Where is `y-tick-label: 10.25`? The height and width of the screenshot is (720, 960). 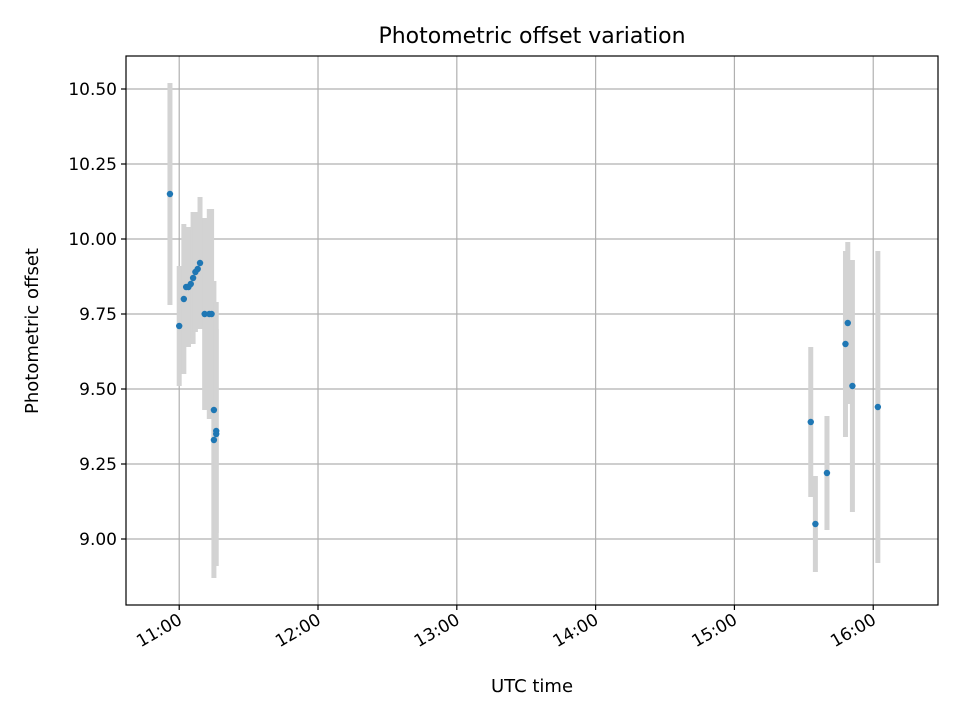 y-tick-label: 10.25 is located at coordinates (92, 165).